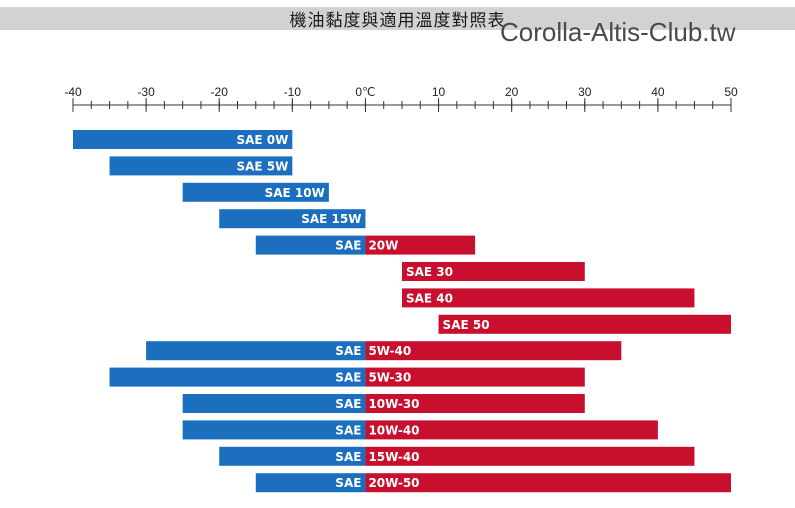  Describe the element at coordinates (439, 92) in the screenshot. I see `x-tick-label: 10` at that location.